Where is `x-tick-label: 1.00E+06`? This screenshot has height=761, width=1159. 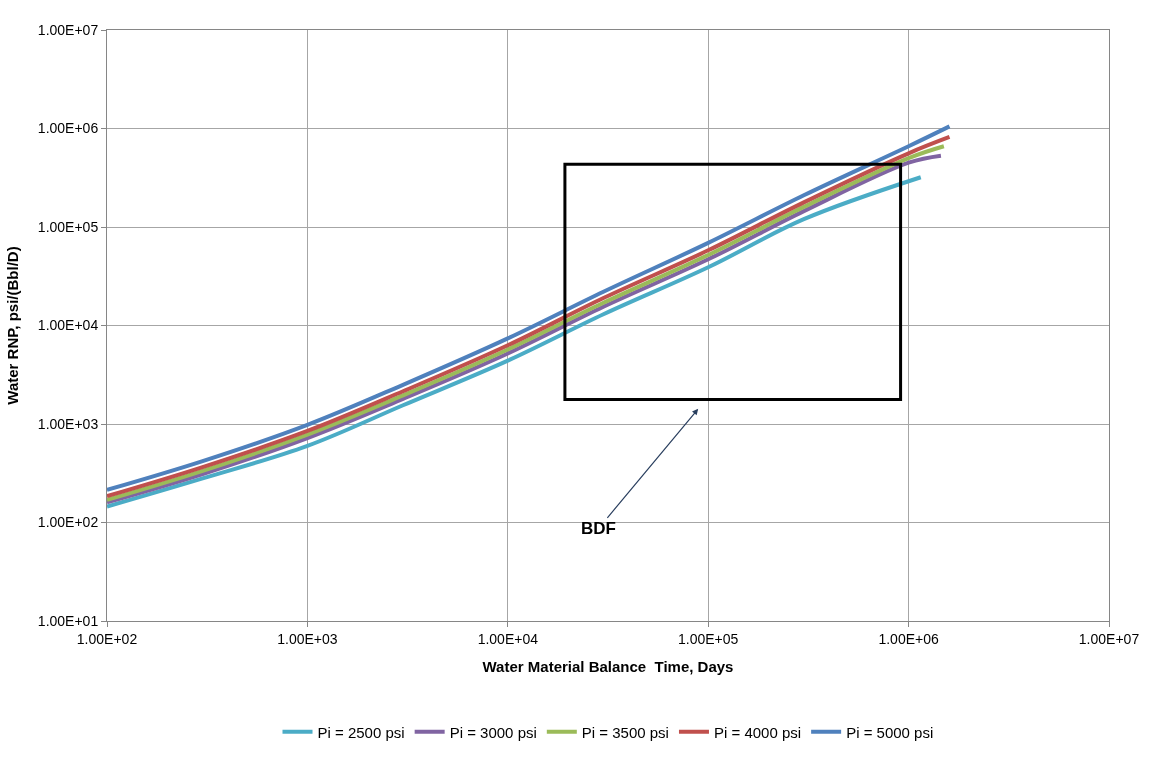 x-tick-label: 1.00E+06 is located at coordinates (908, 638).